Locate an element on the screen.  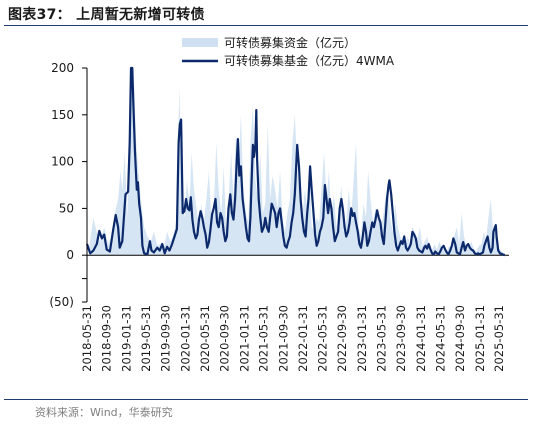
x-tick-label: 2024-01-31 is located at coordinates (421, 338).